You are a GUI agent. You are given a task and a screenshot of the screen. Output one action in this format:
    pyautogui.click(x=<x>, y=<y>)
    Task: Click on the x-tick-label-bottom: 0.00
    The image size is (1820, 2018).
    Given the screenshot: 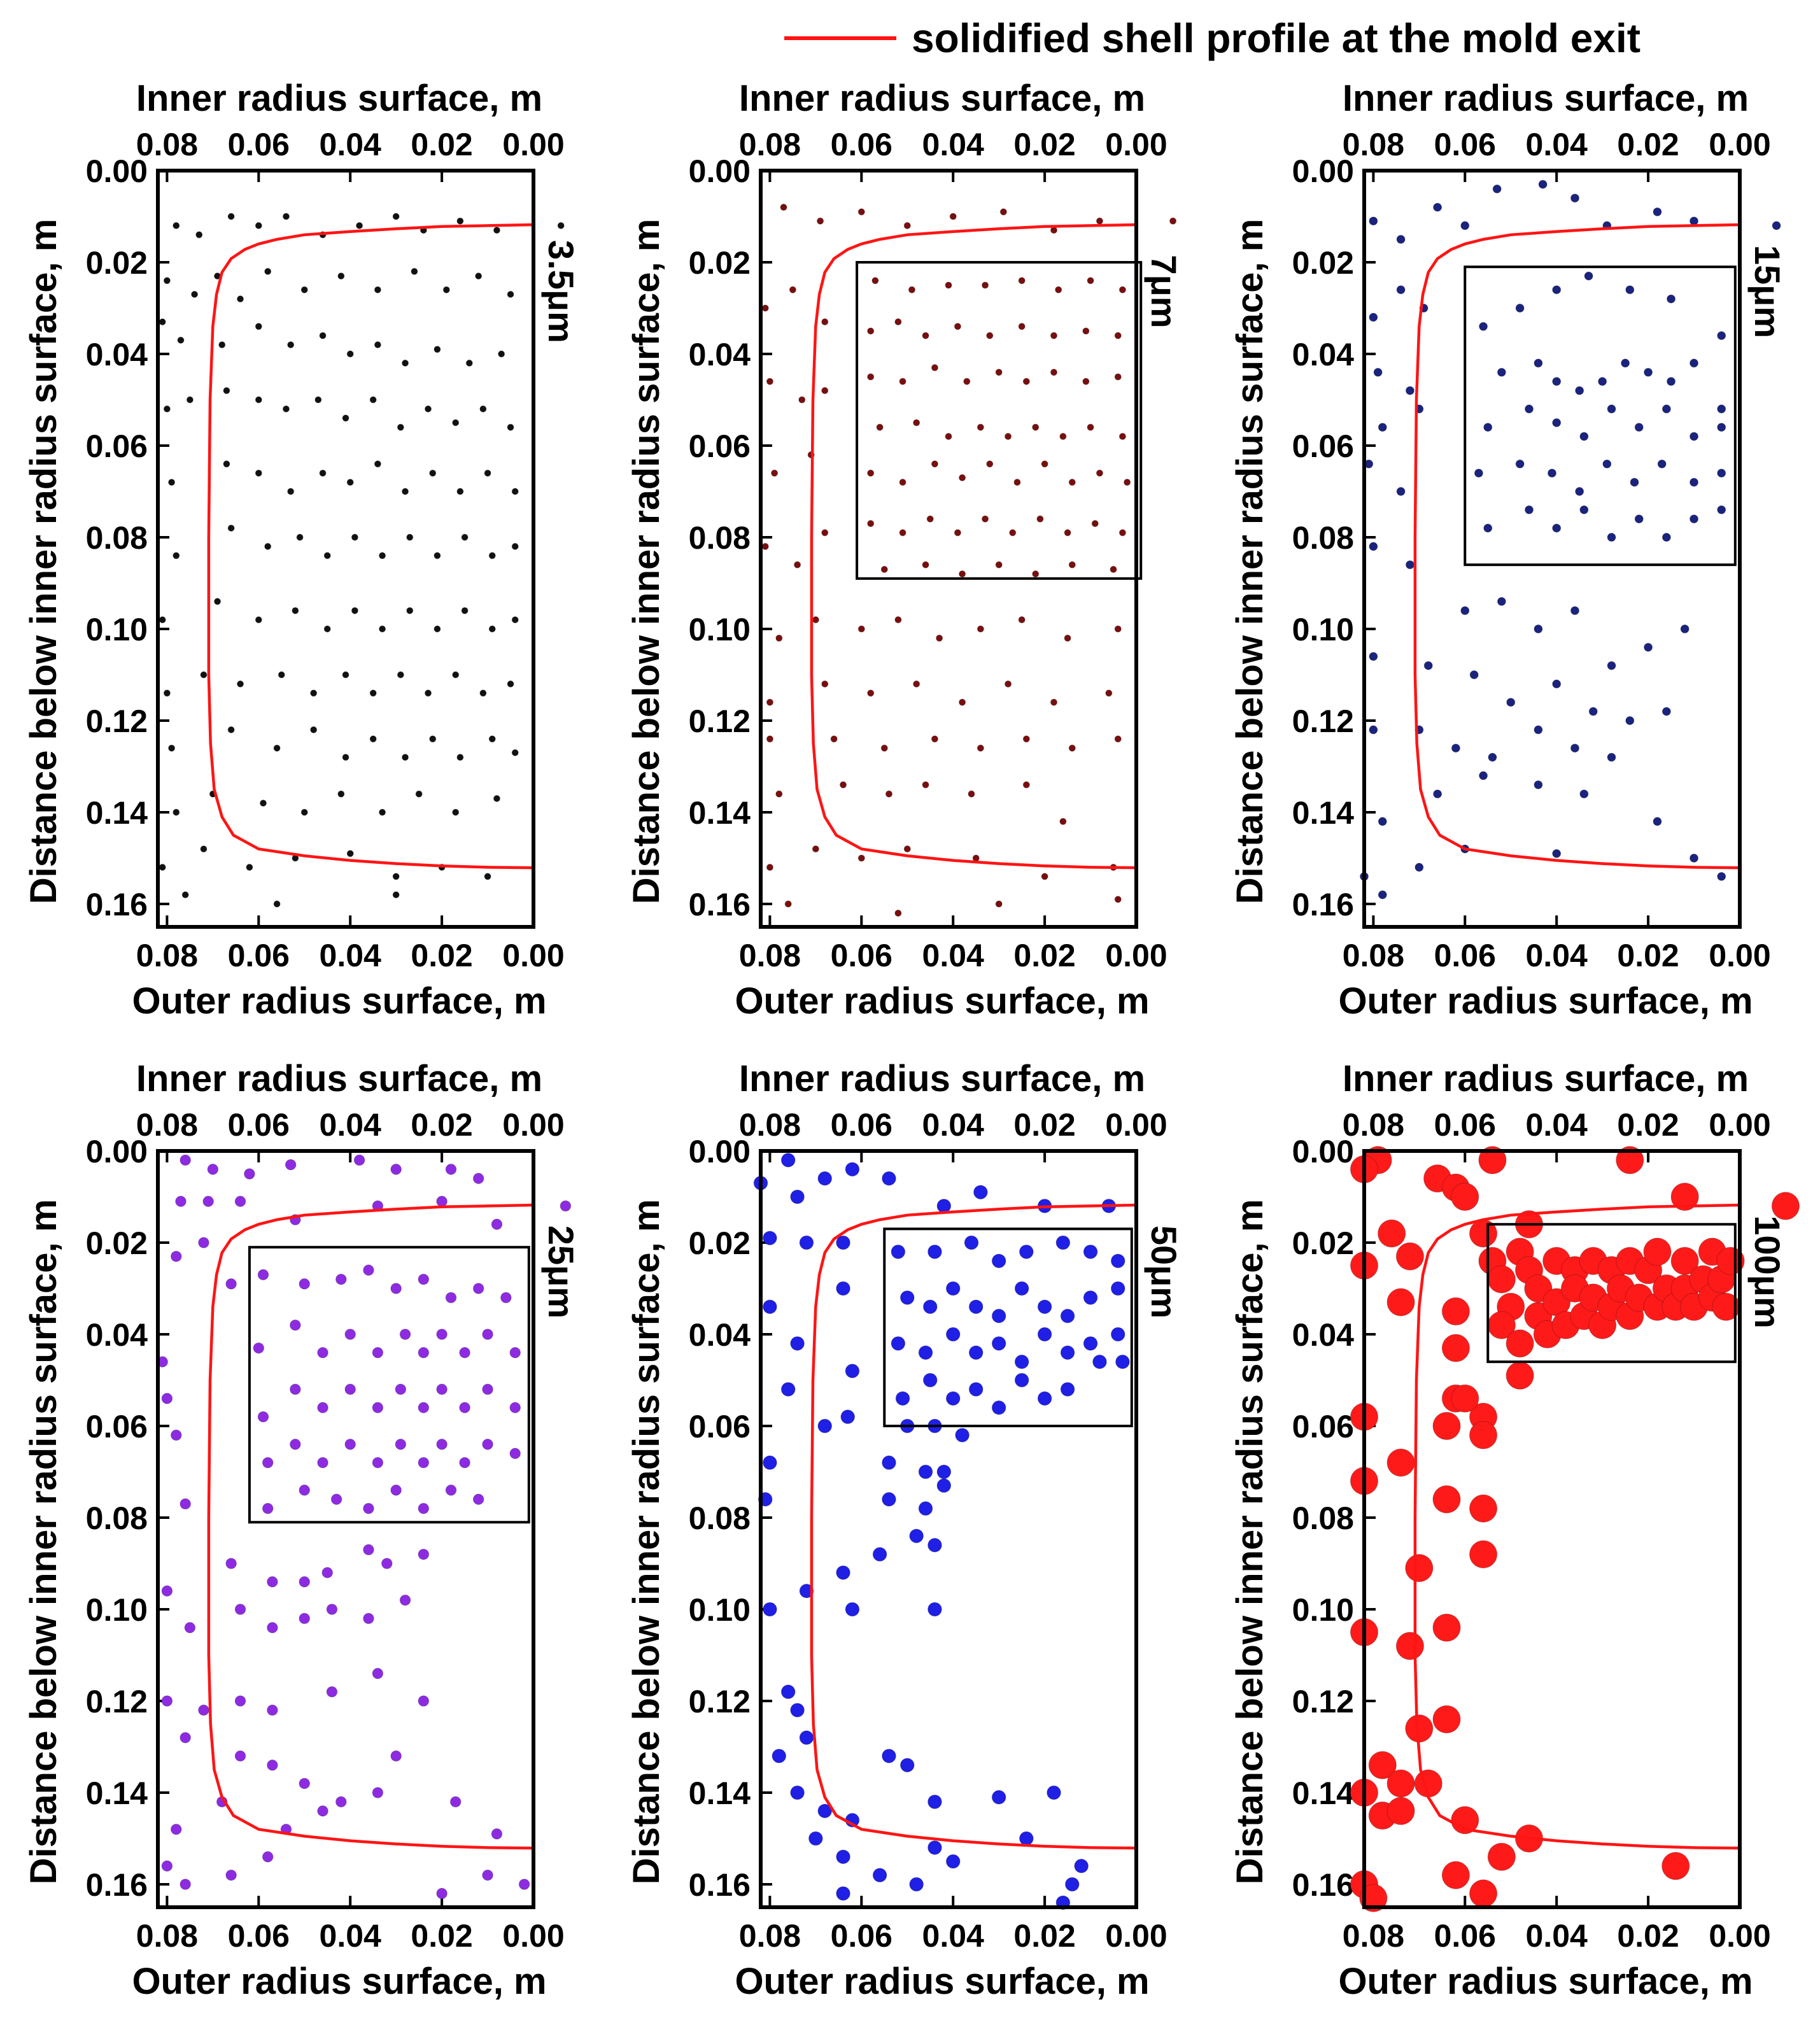 What is the action you would take?
    pyautogui.click(x=1739, y=1936)
    